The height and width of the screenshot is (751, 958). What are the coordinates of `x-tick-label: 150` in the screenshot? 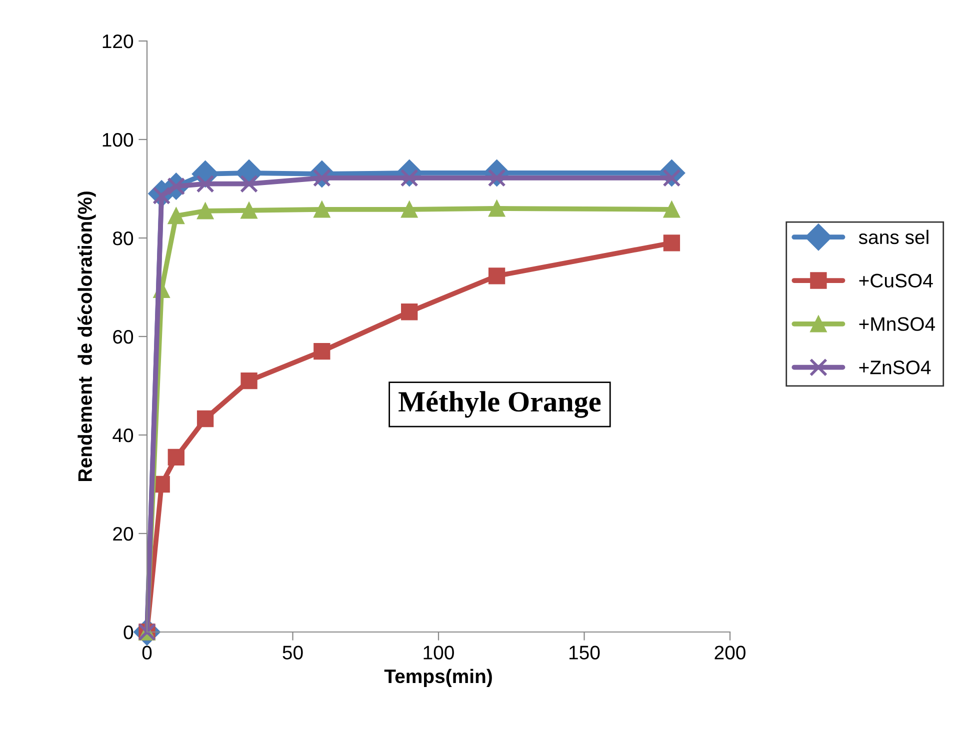 It's located at (585, 653).